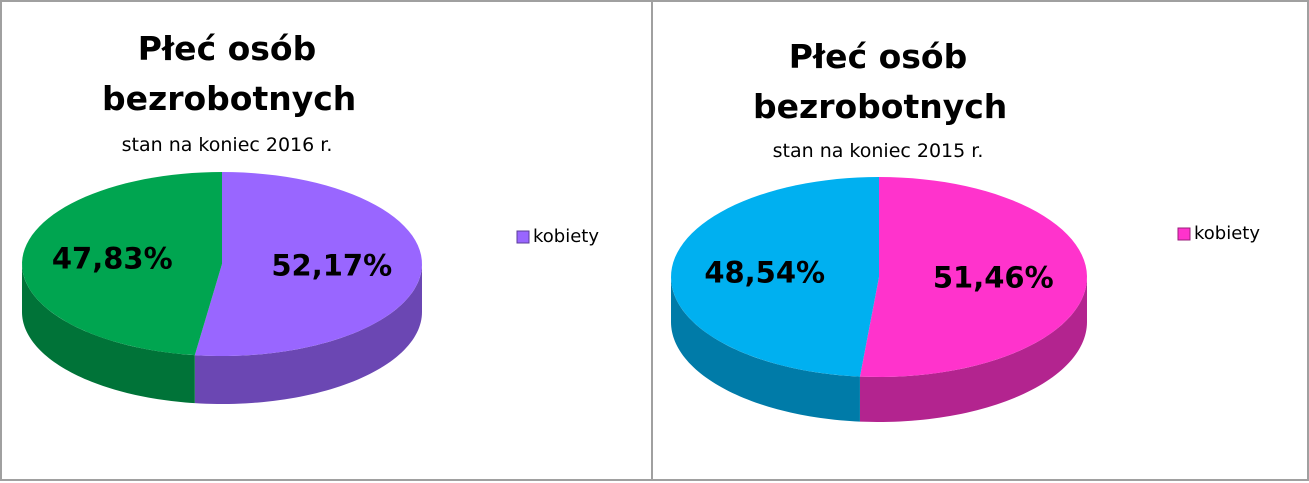 Image resolution: width=1309 pixels, height=483 pixels. I want to click on chart-subtitle: stan na koniec 2016 r., so click(227, 145).